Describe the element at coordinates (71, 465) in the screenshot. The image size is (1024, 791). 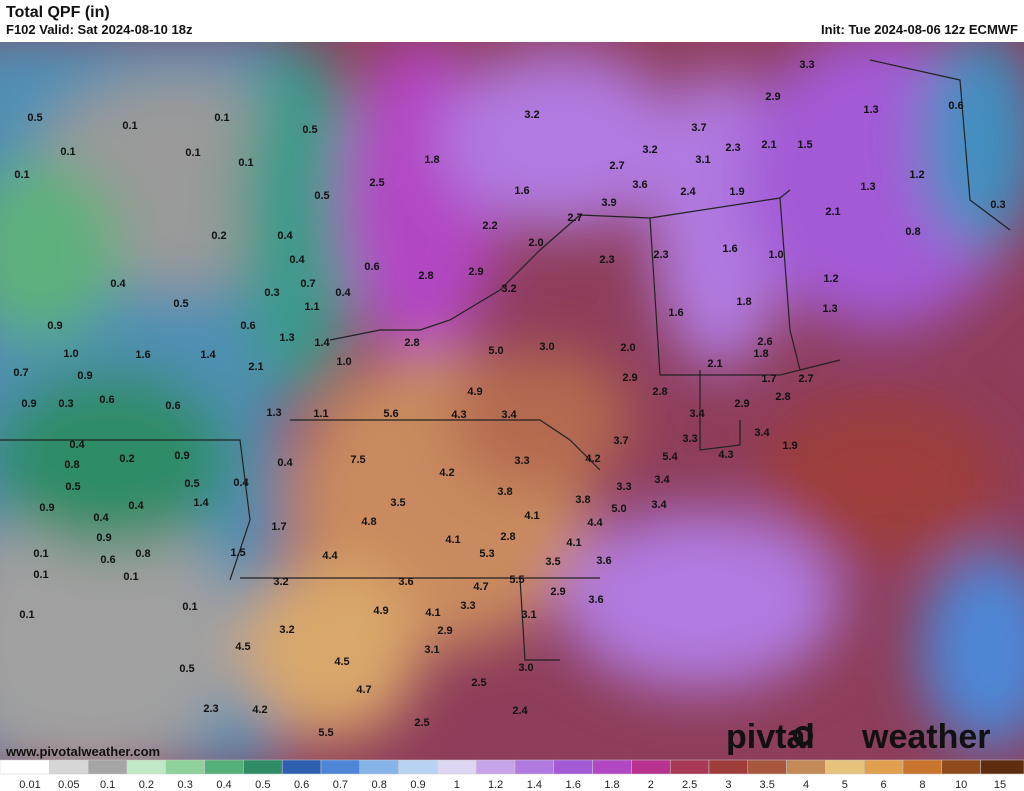
I see `qpf-label: 0.8` at that location.